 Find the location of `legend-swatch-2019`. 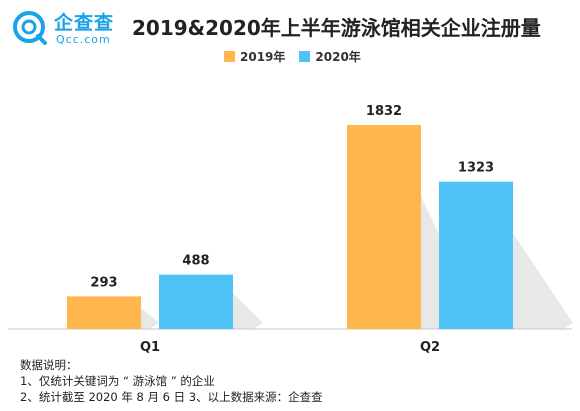

legend-swatch-2019 is located at coordinates (229, 56).